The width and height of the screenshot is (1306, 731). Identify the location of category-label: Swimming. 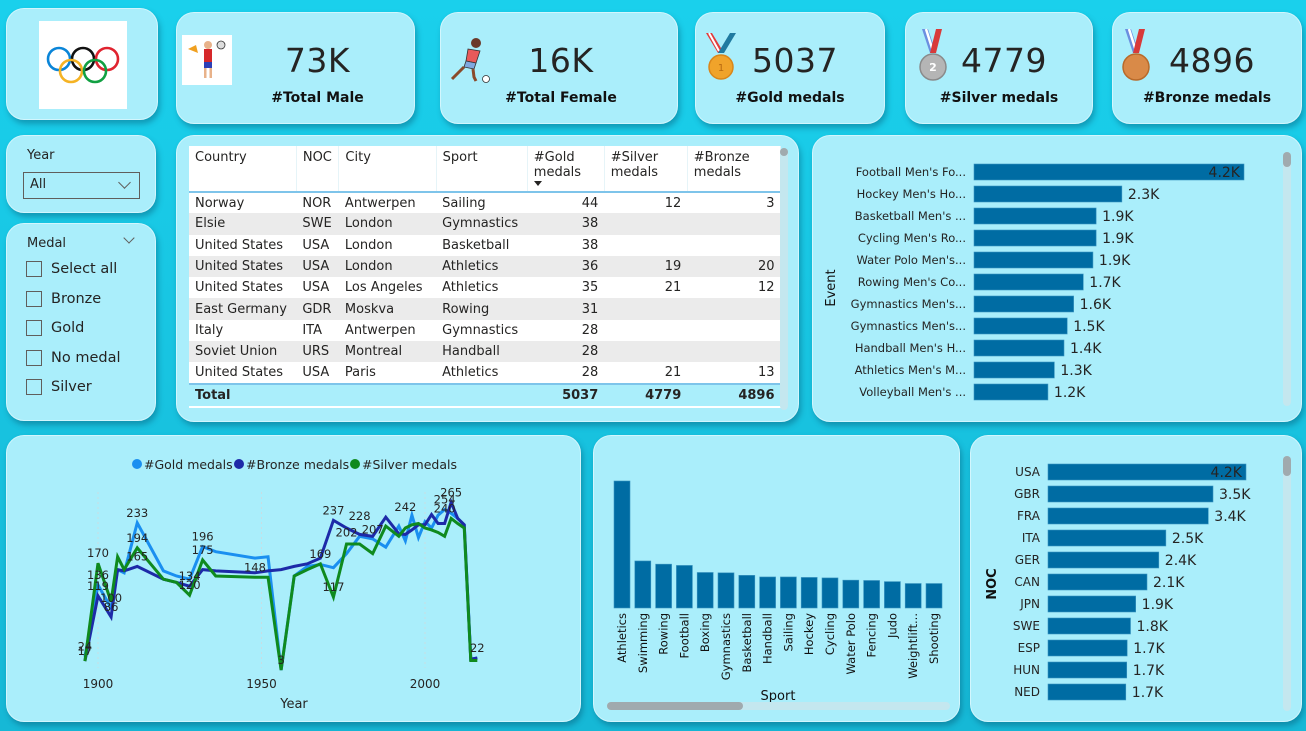
(643, 643).